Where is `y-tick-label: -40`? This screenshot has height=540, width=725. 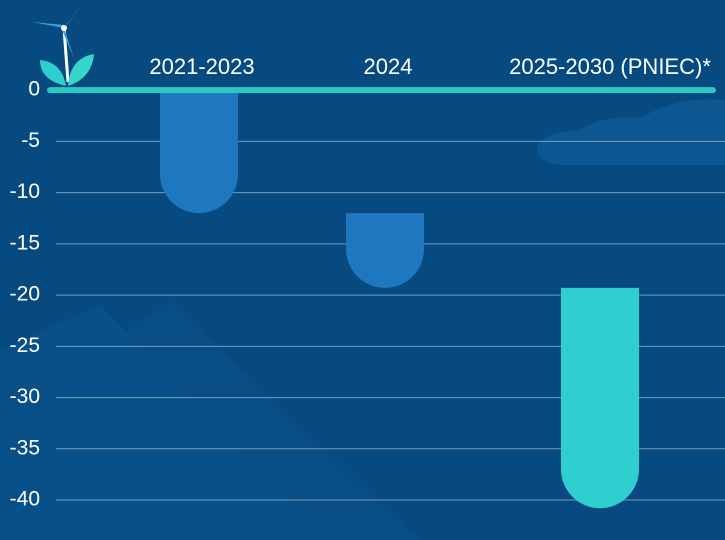 y-tick-label: -40 is located at coordinates (25, 499).